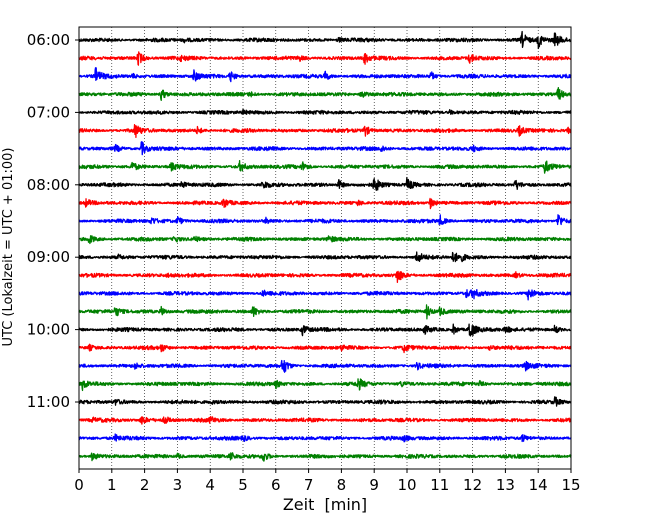  What do you see at coordinates (178, 485) in the screenshot?
I see `x-tick-label: 3` at bounding box center [178, 485].